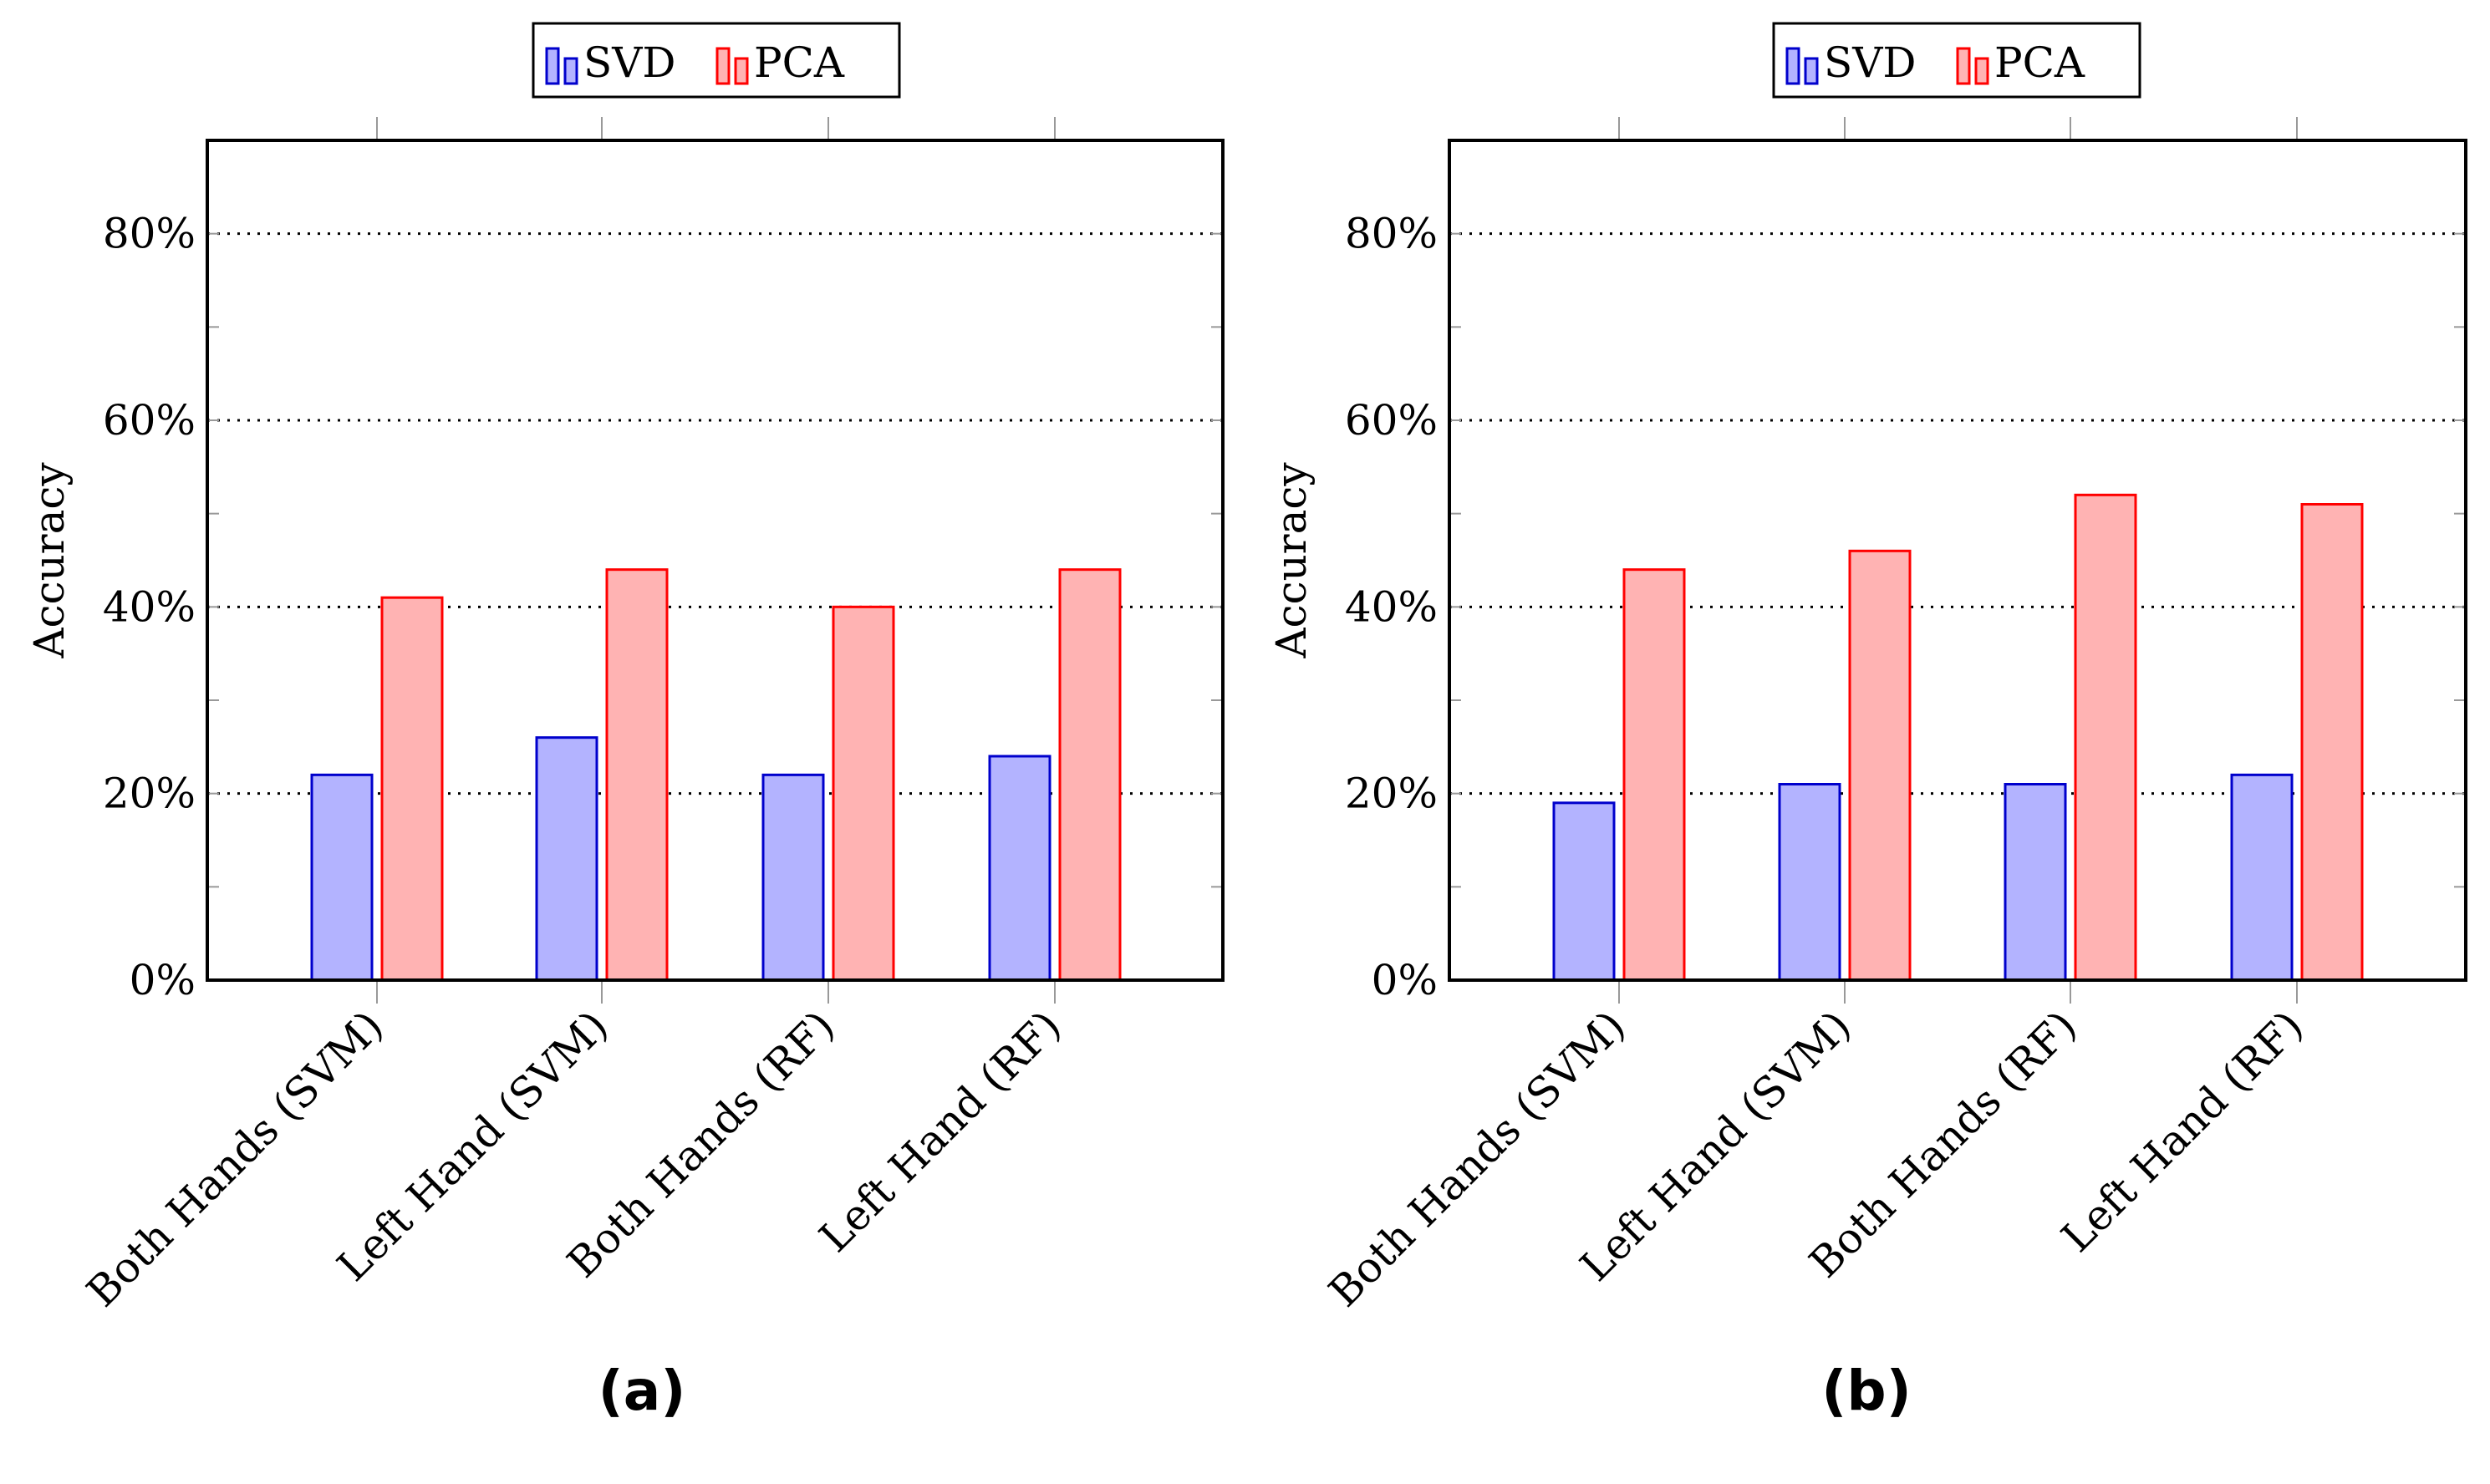  What do you see at coordinates (1866, 1391) in the screenshot?
I see `panel-label: (b)` at bounding box center [1866, 1391].